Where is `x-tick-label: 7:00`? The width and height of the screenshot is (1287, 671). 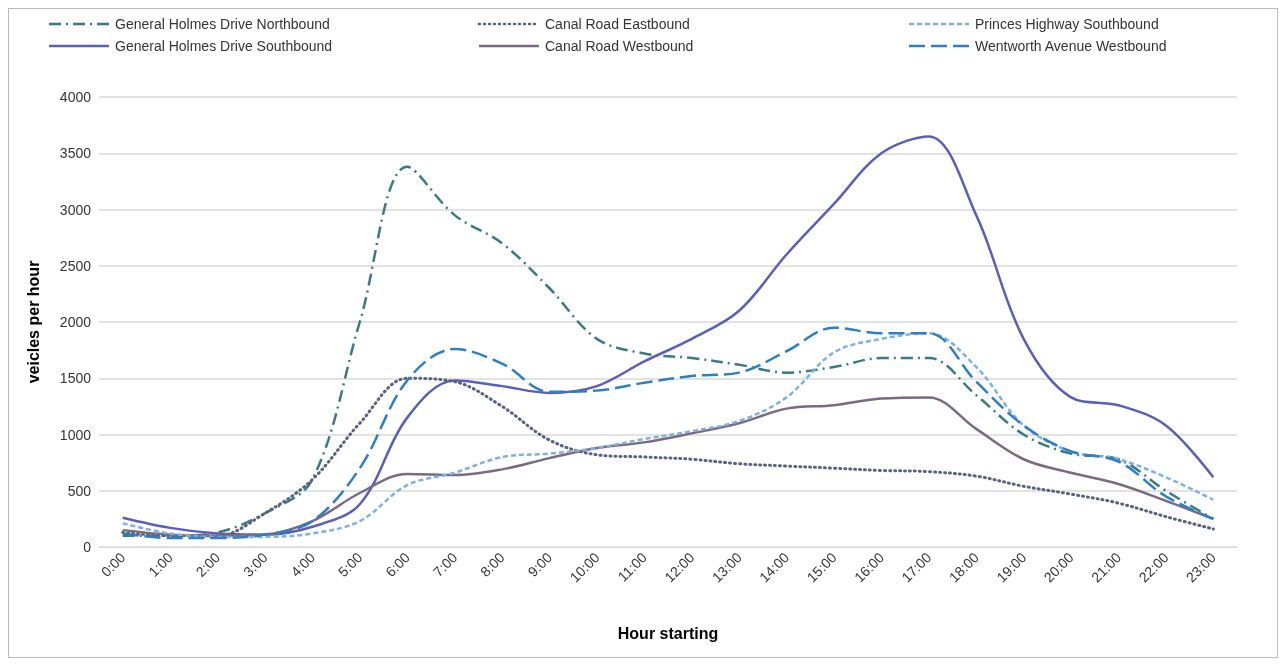 x-tick-label: 7:00 is located at coordinates (445, 564).